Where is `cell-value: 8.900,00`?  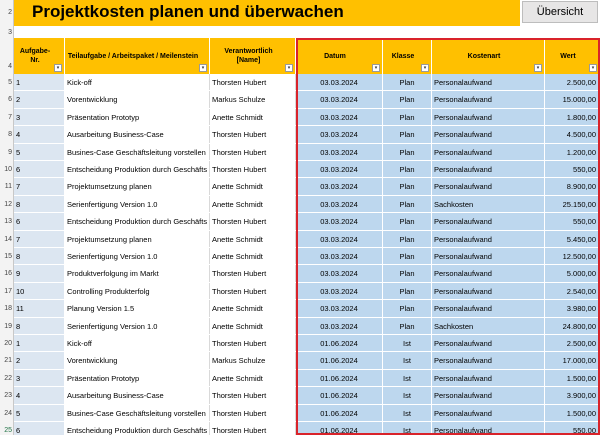
cell-value: 8.900,00 is located at coordinates (572, 186).